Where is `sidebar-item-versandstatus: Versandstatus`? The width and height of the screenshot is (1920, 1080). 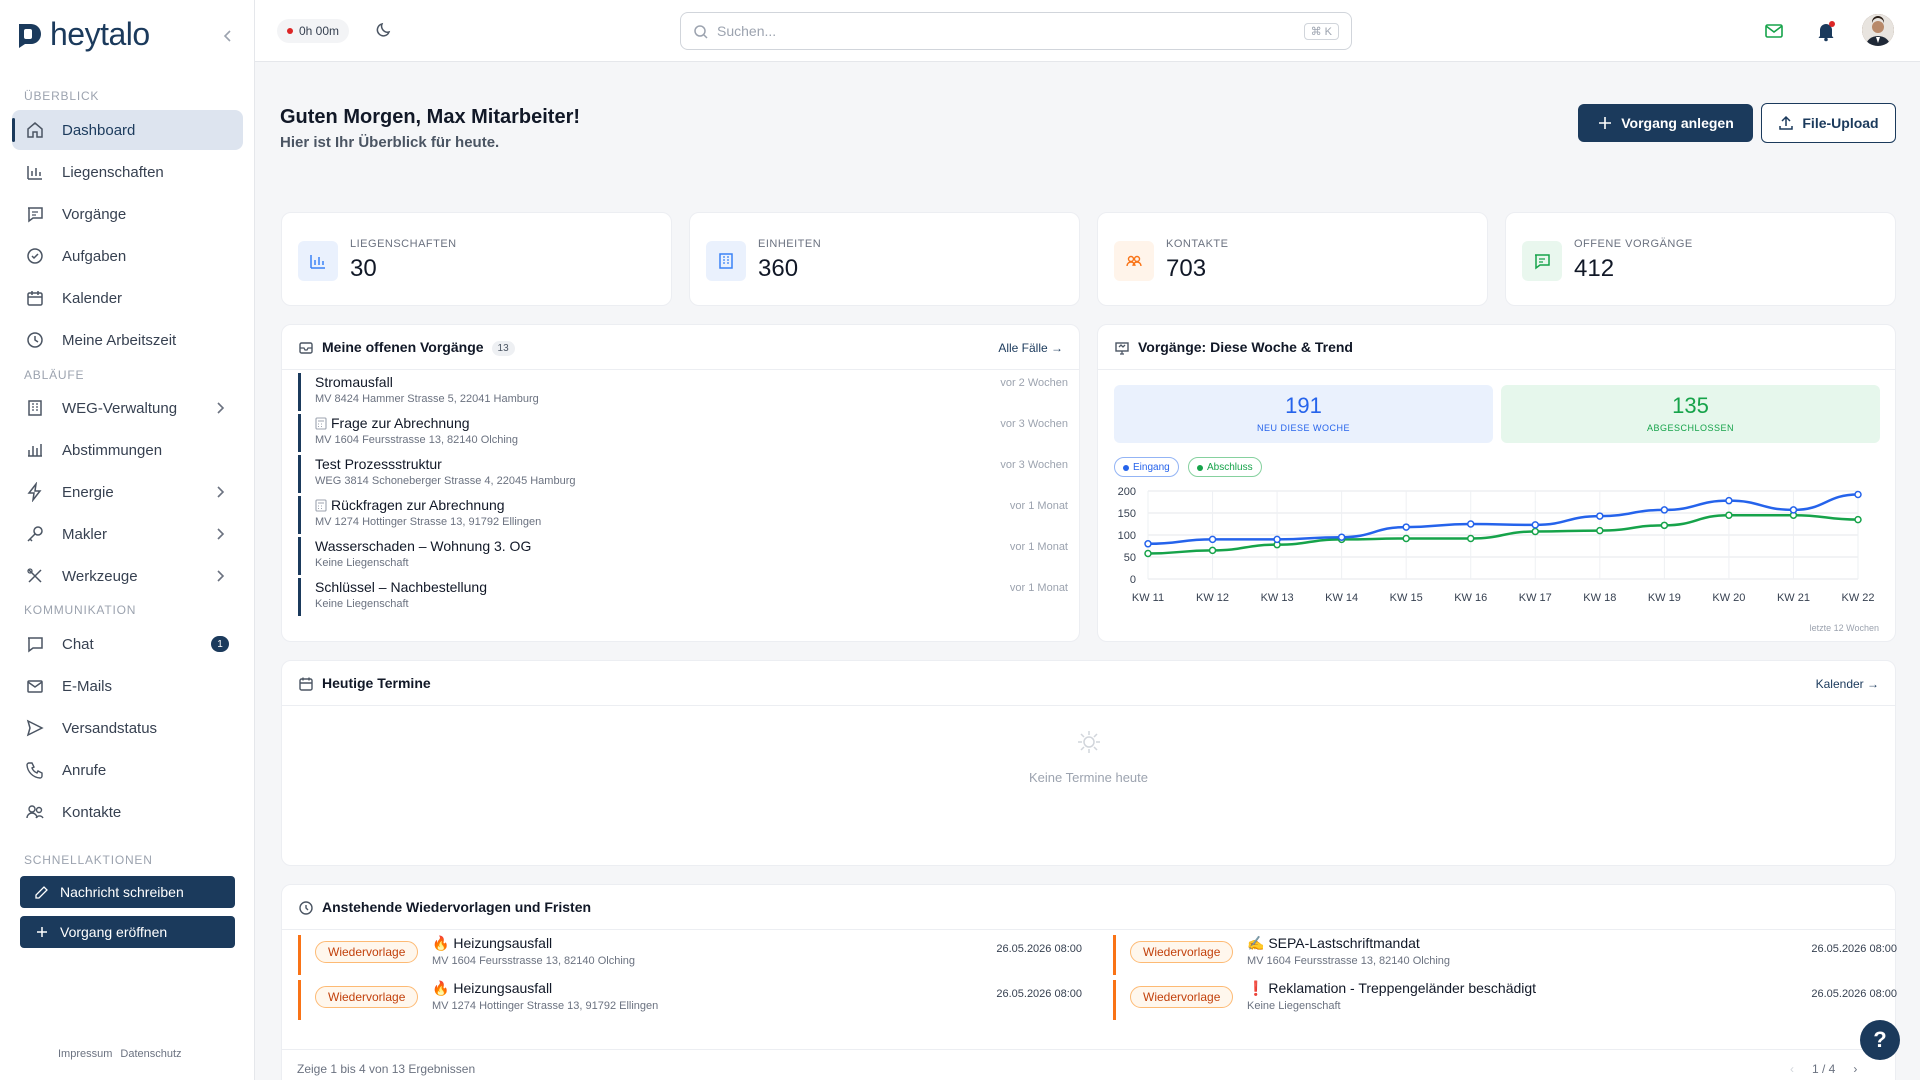 sidebar-item-versandstatus: Versandstatus is located at coordinates (127, 728).